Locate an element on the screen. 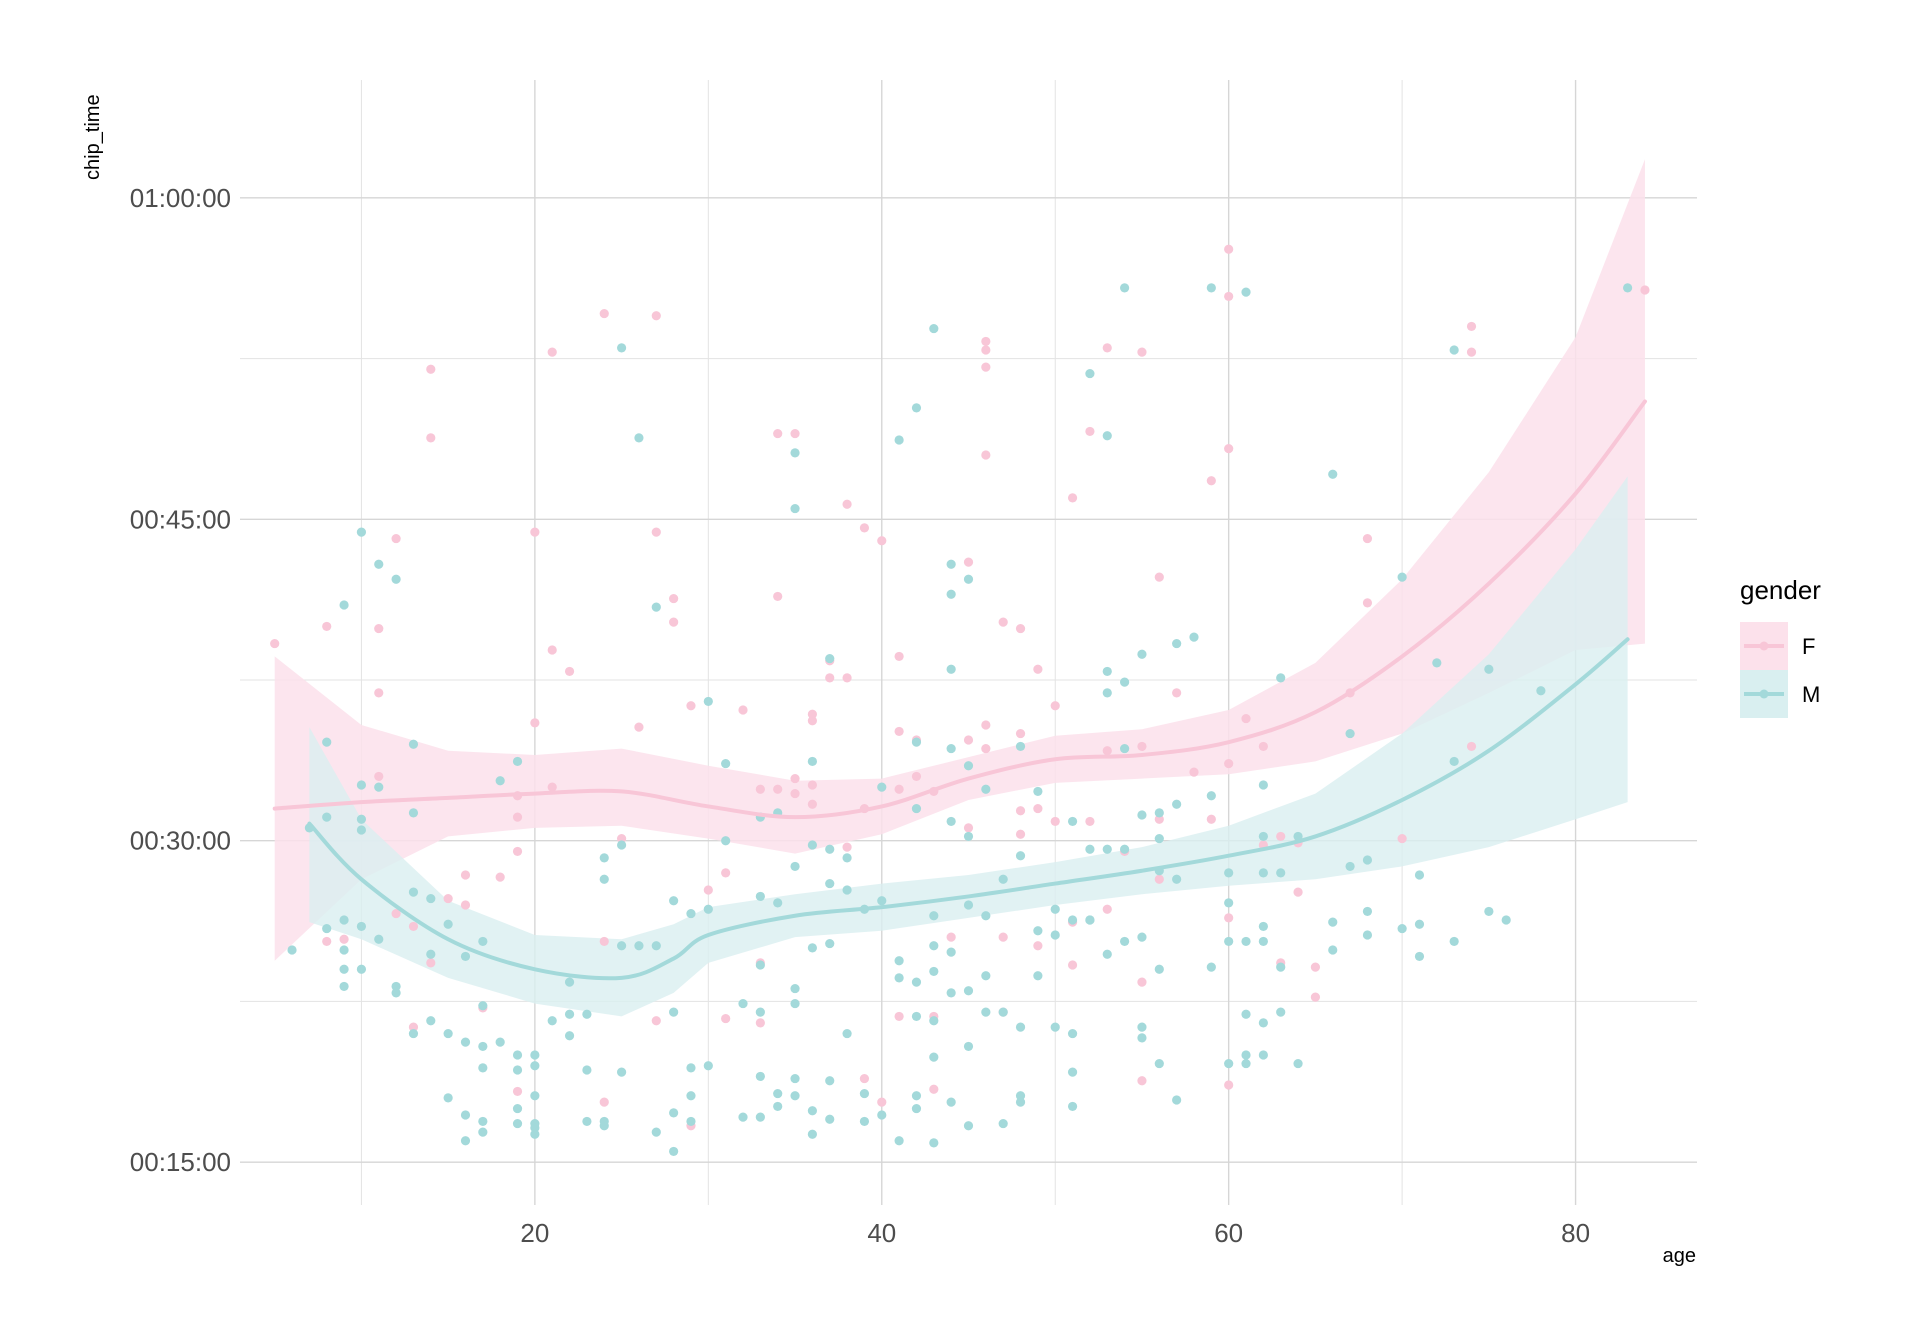 This screenshot has width=1920, height=1344. legend-label-m: M is located at coordinates (1811, 694).